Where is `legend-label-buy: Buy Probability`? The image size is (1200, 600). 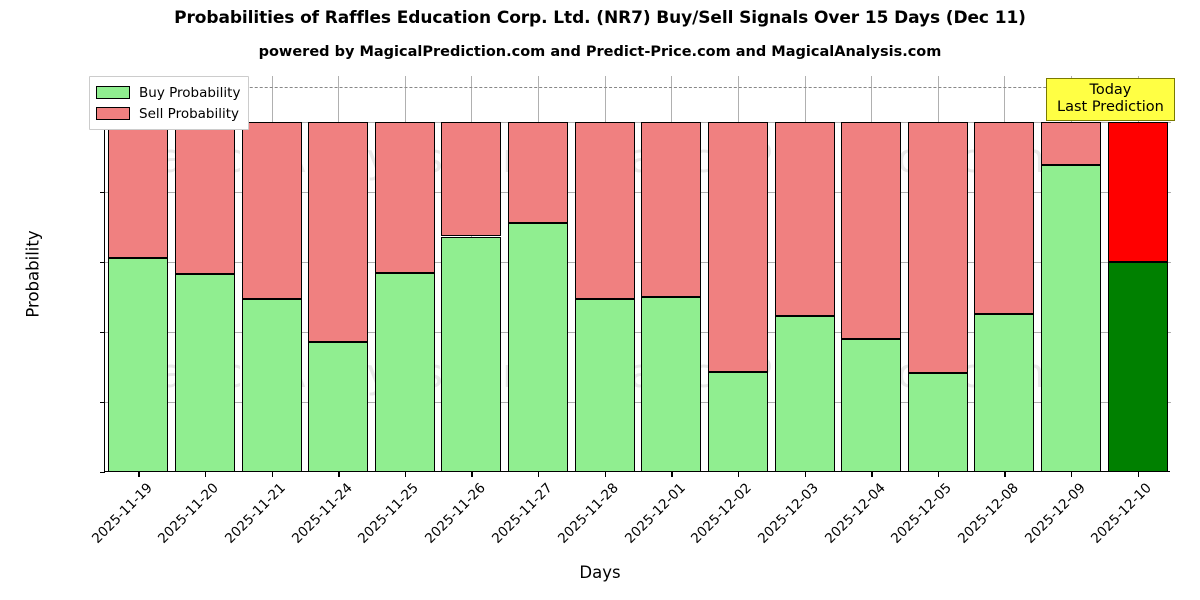
legend-label-buy: Buy Probability is located at coordinates (190, 92).